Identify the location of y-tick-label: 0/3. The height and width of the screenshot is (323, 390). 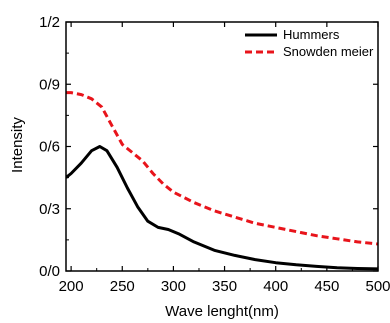
(49, 209).